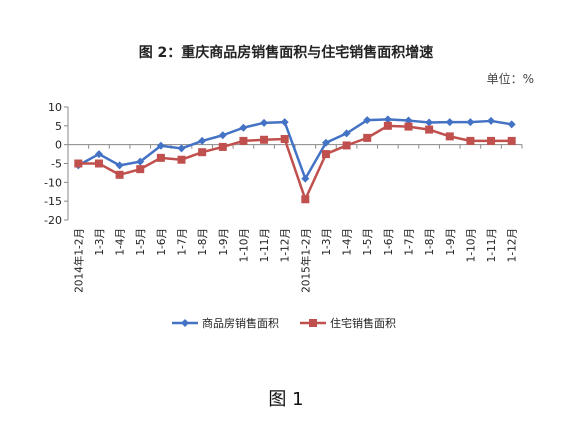 This screenshot has width=572, height=429. I want to click on x-tick-label: 2015年1-2月, so click(305, 260).